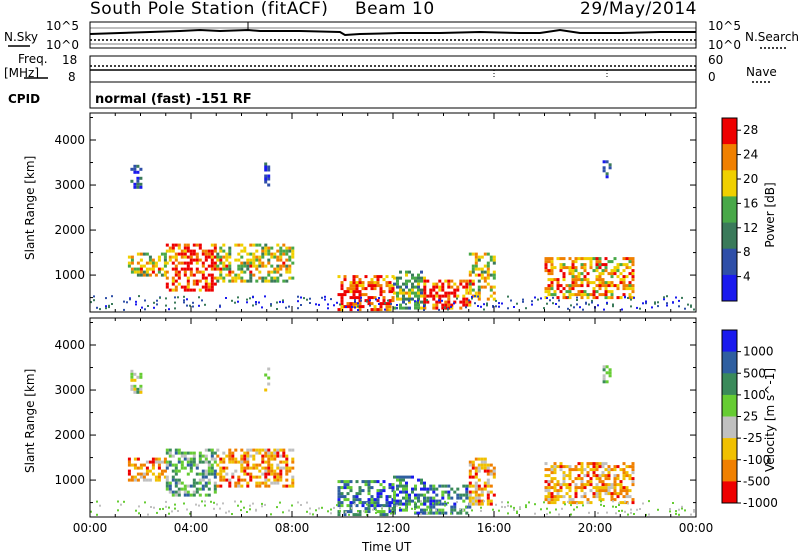 The image size is (800, 554). I want to click on velocity-colorbar-swatch, so click(729, 405).